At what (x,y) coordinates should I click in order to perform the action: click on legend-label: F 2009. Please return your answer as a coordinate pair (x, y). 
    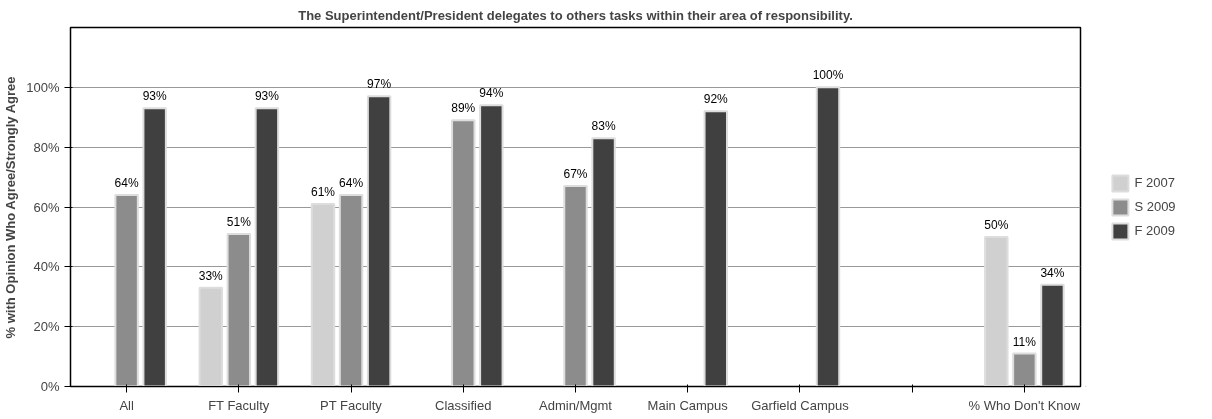
    Looking at the image, I should click on (1154, 230).